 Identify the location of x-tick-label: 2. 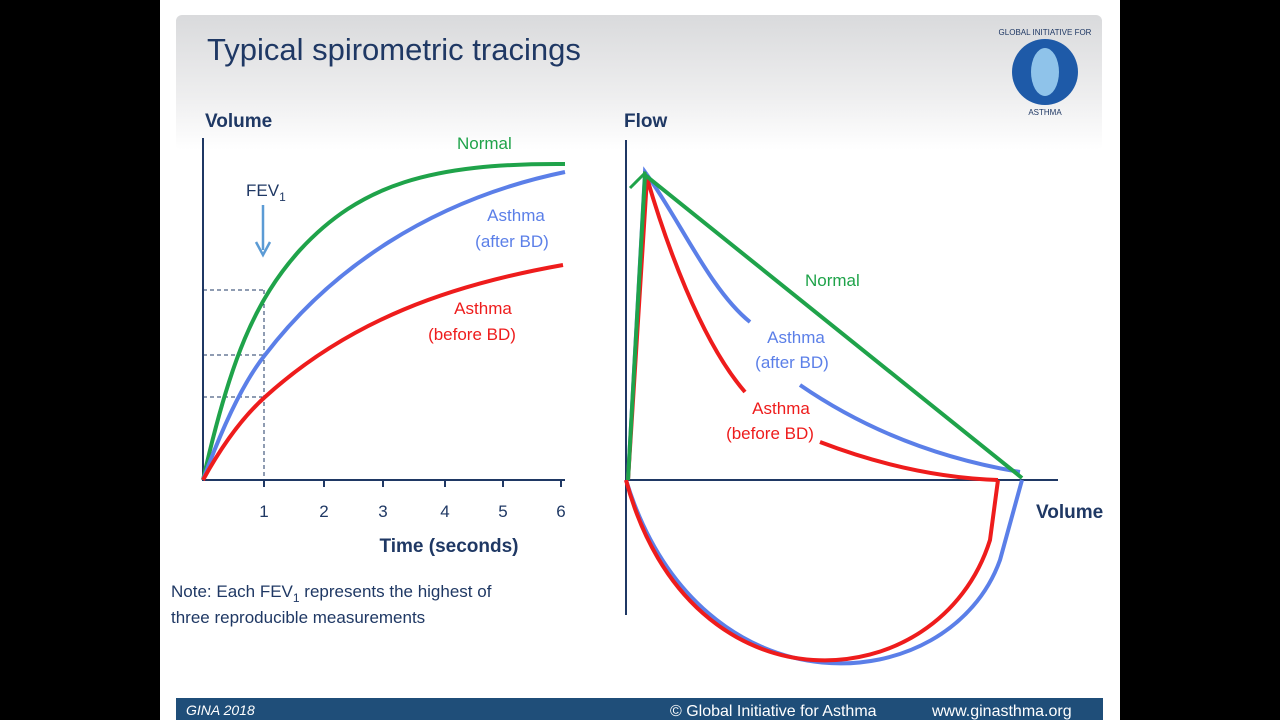
(323, 511).